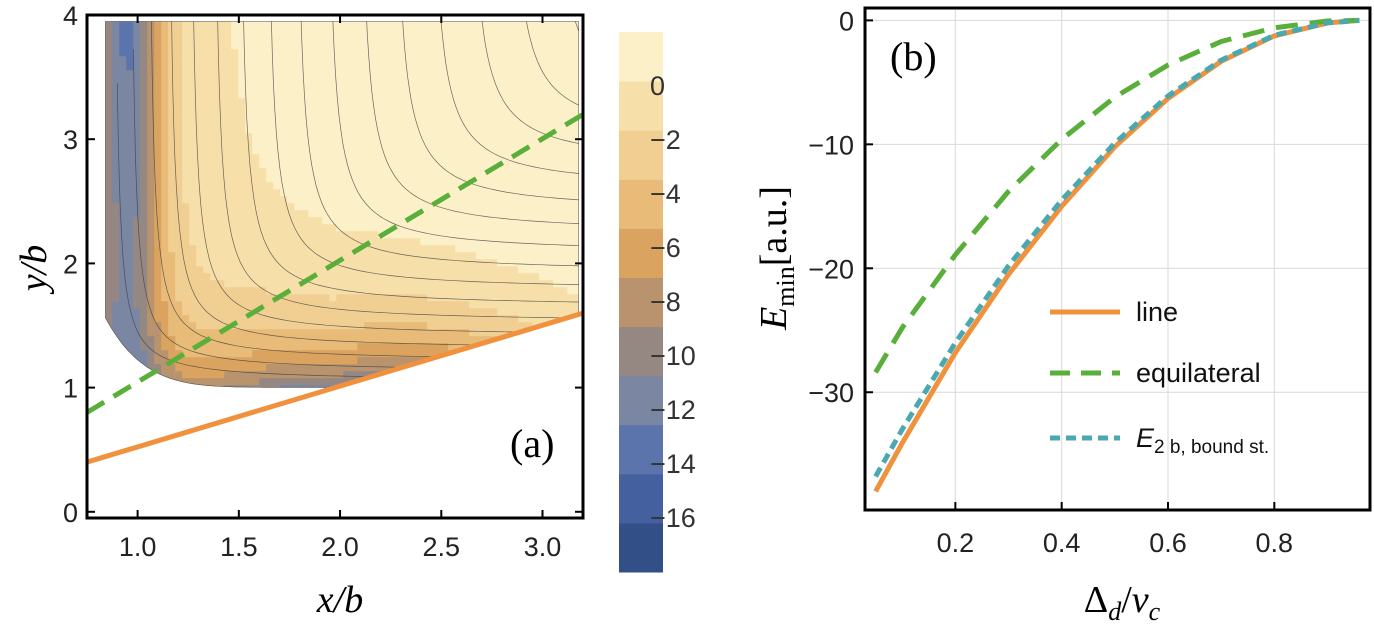  Describe the element at coordinates (1115, 530) in the screenshot. I see `panel-b-x-ticks: 0.2 0.4 0.6 0.8` at that location.